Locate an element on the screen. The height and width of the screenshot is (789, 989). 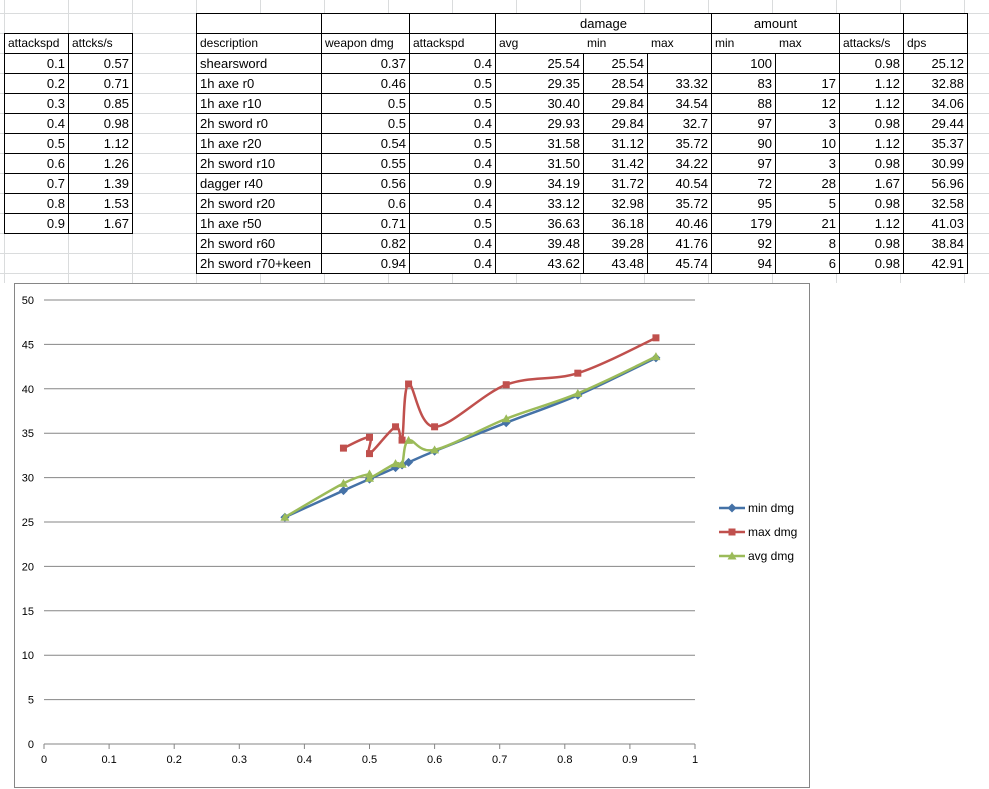
weapon-value-cell: 30.40 is located at coordinates (539, 103).